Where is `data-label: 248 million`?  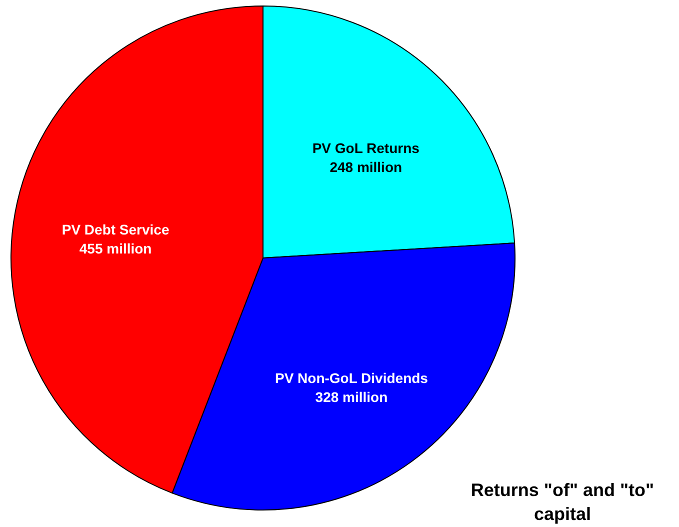
data-label: 248 million is located at coordinates (366, 166).